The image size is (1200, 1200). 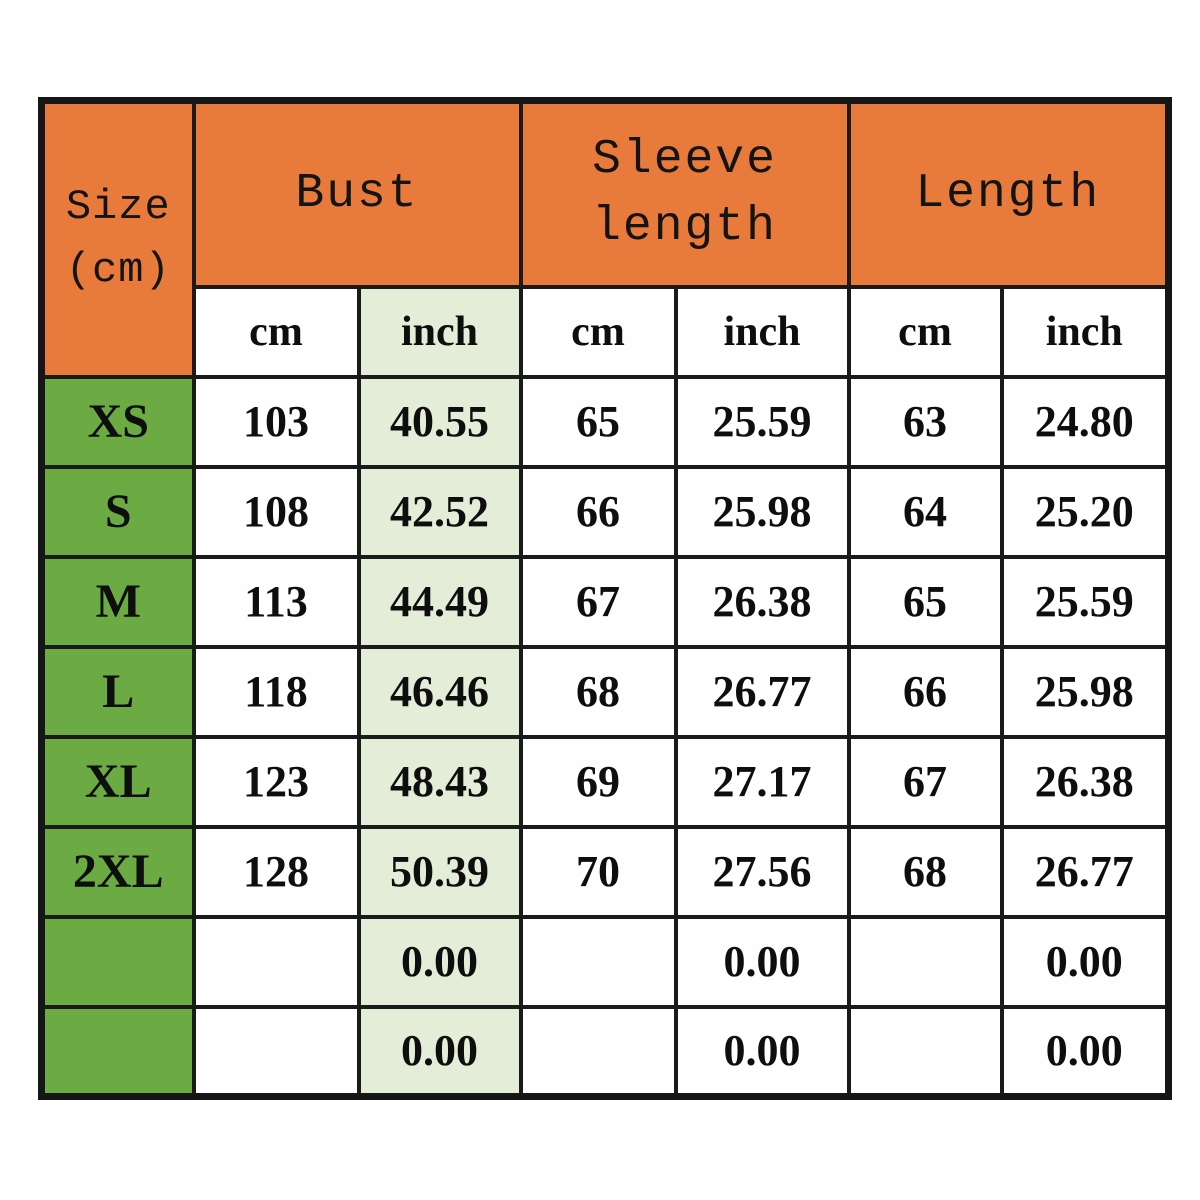 What do you see at coordinates (598, 691) in the screenshot?
I see `sleeve-cm-value: 68` at bounding box center [598, 691].